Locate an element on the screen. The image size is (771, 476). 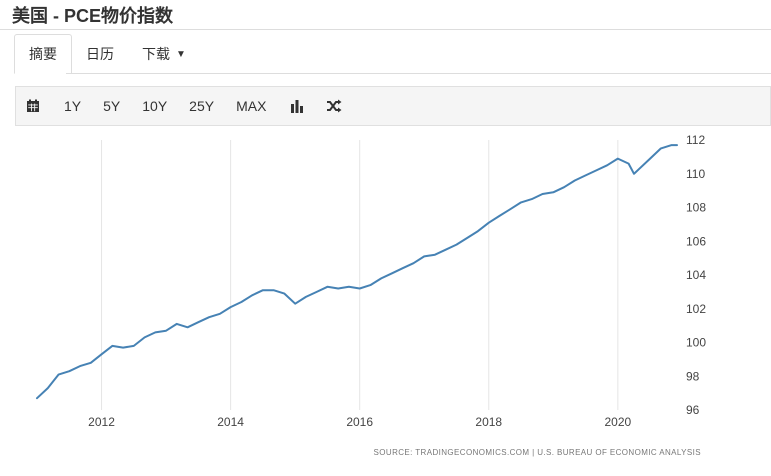
range-1y-label: 1Y is located at coordinates (73, 106).